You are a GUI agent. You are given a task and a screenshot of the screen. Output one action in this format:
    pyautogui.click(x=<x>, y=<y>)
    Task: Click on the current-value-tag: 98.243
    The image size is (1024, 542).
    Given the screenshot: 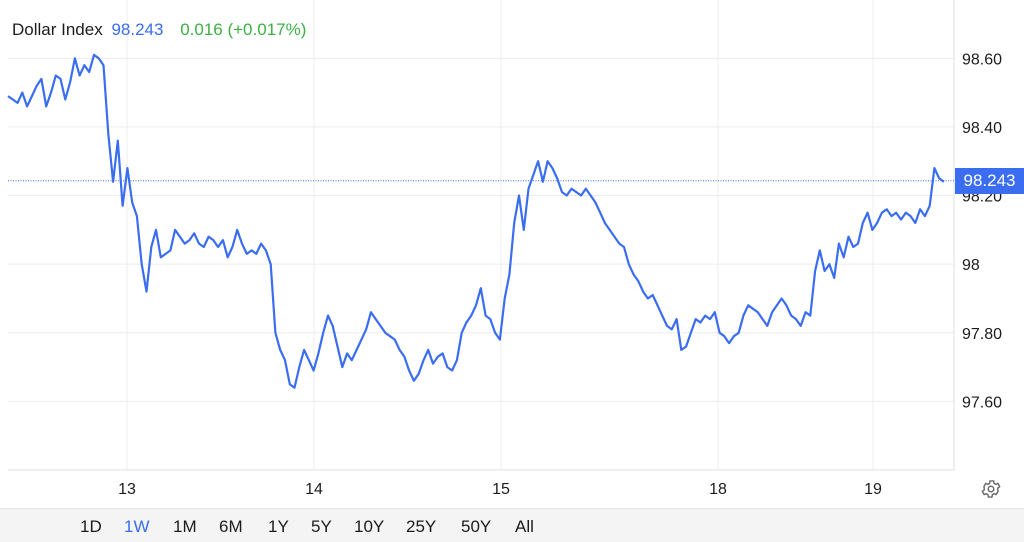 What is the action you would take?
    pyautogui.click(x=989, y=180)
    